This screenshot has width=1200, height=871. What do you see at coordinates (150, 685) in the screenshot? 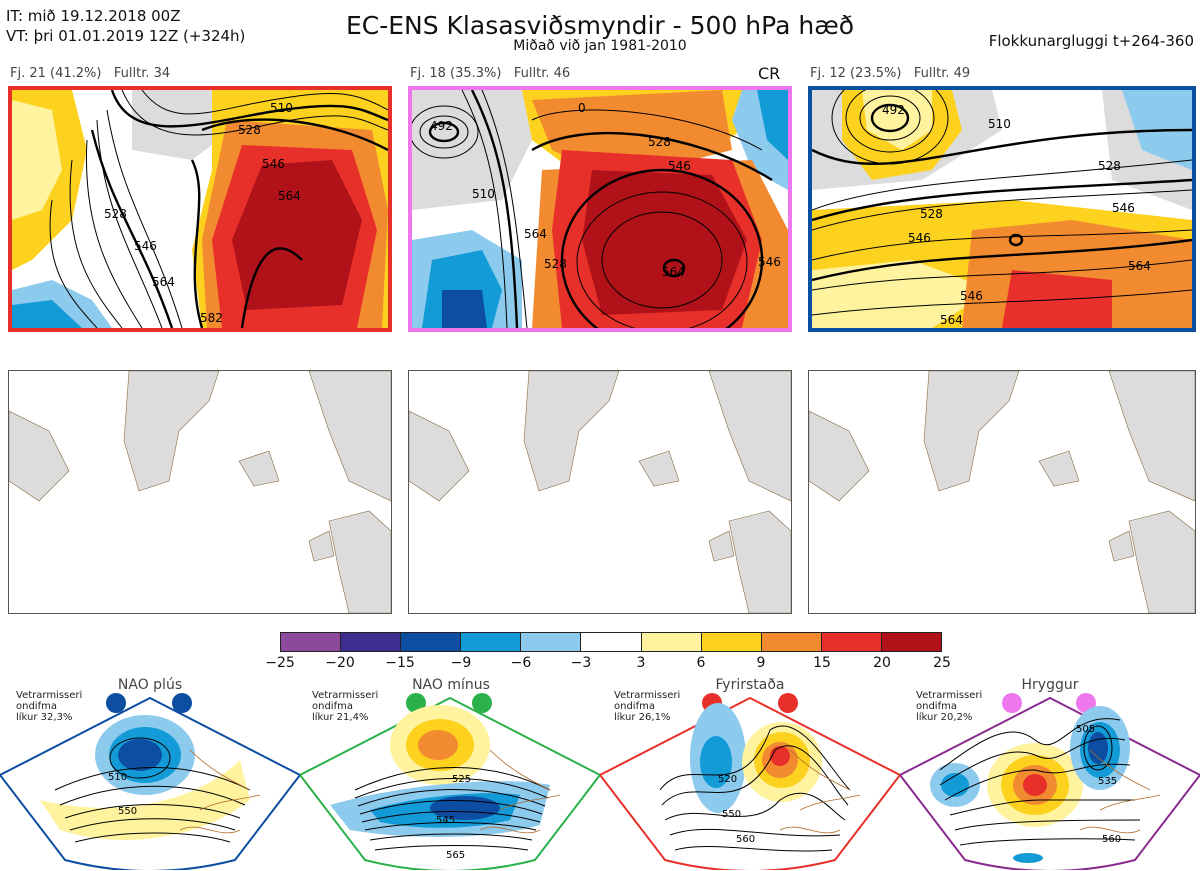
I see `regime-1-title: NAO plús` at bounding box center [150, 685].